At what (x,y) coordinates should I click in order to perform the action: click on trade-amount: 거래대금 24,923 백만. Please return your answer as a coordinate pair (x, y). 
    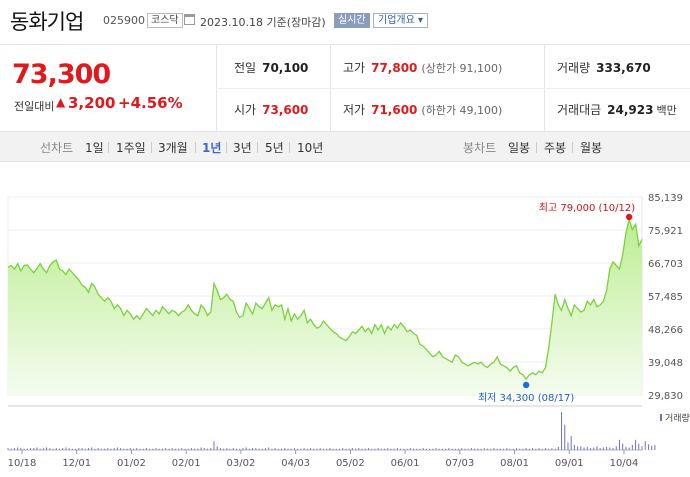
    Looking at the image, I should click on (617, 110).